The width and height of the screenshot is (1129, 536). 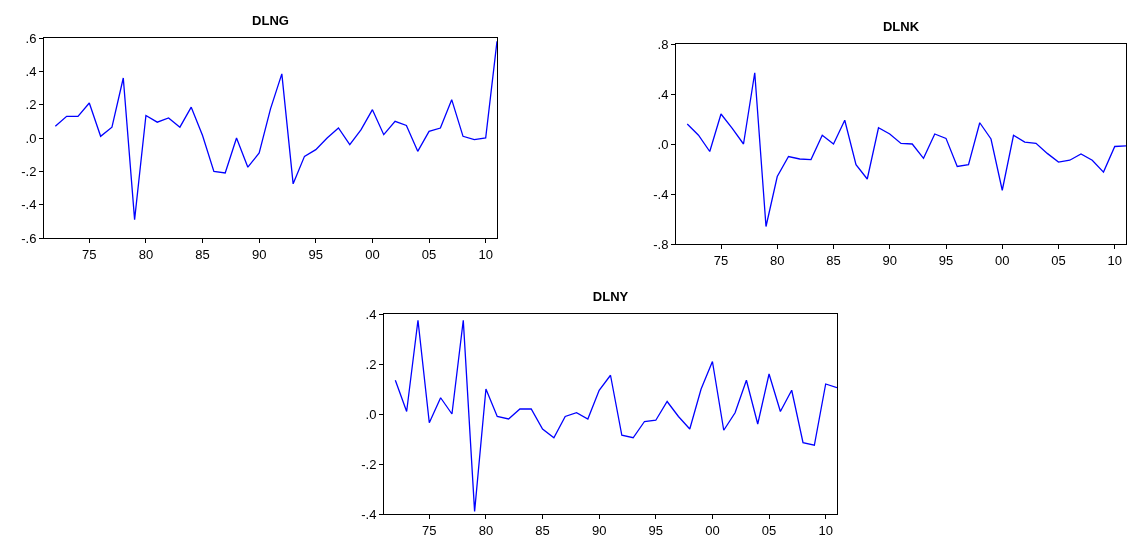 What do you see at coordinates (31, 38) in the screenshot?
I see `y-tick-label: .6` at bounding box center [31, 38].